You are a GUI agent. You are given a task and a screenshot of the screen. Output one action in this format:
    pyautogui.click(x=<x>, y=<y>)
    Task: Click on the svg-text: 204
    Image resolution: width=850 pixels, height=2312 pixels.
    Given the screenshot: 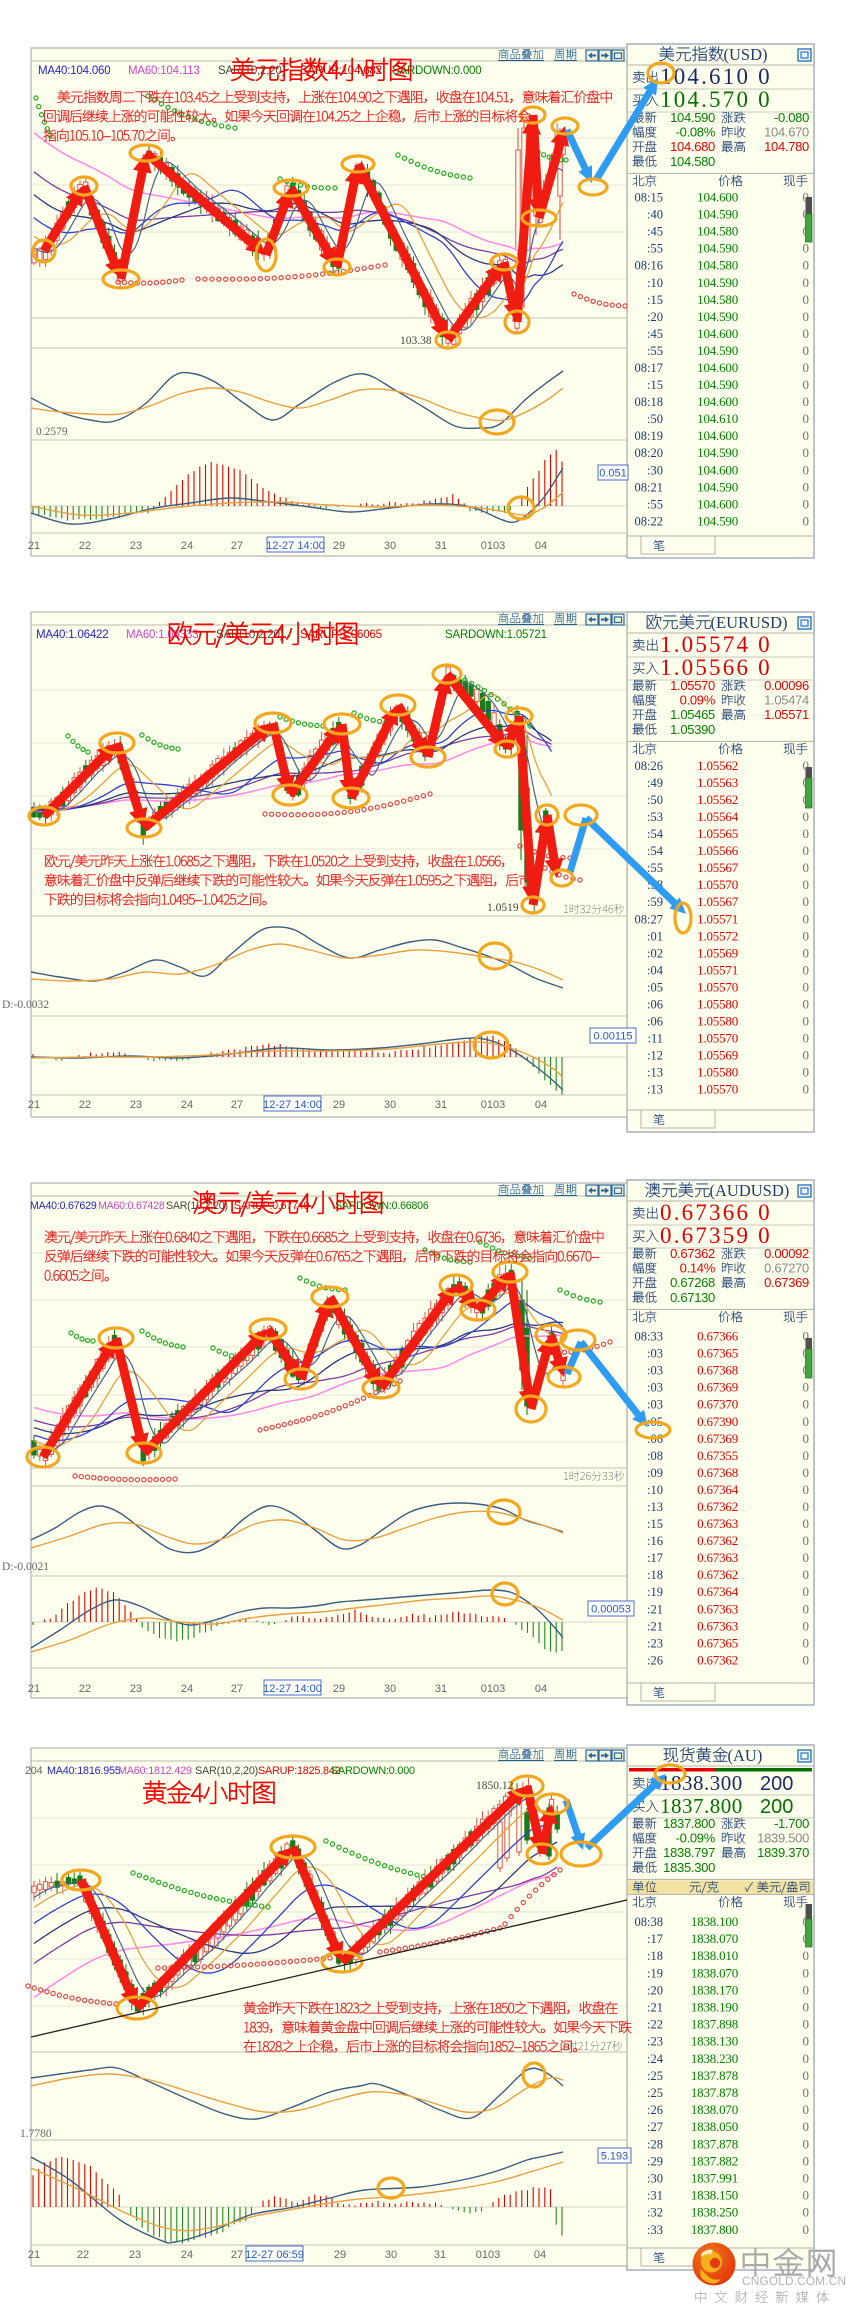 What is the action you would take?
    pyautogui.click(x=34, y=1771)
    